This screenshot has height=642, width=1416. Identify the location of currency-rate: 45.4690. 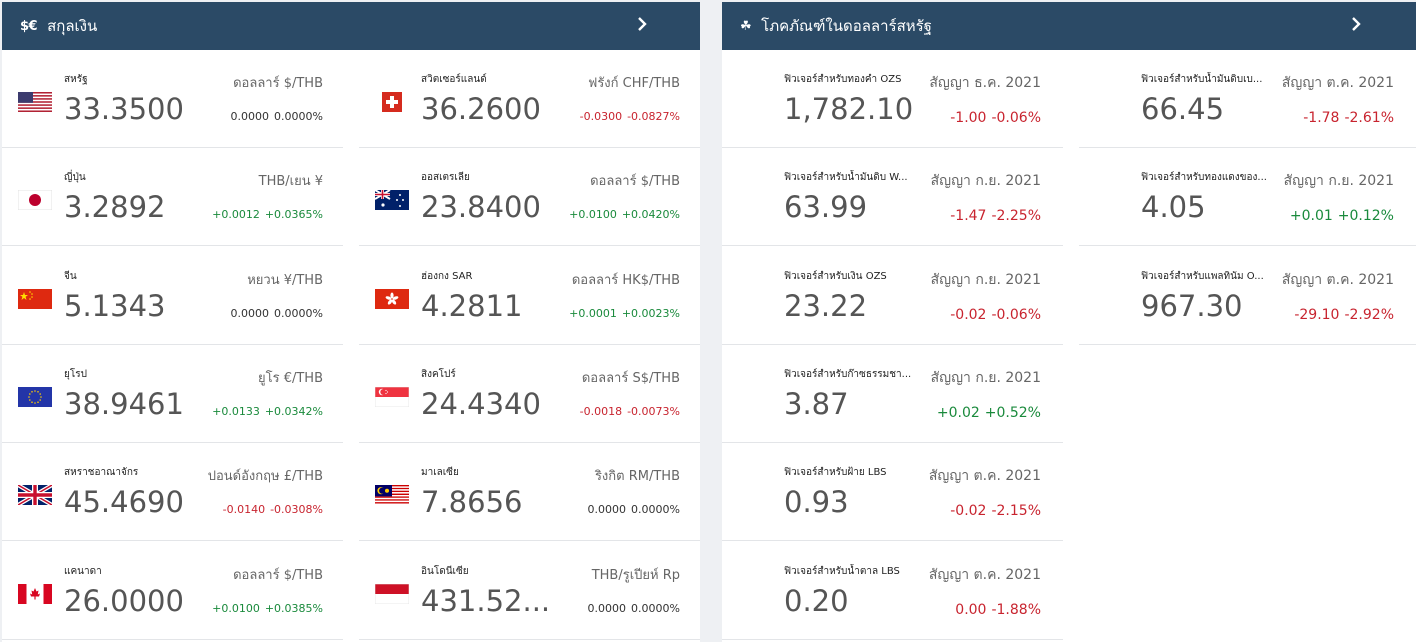
(124, 502).